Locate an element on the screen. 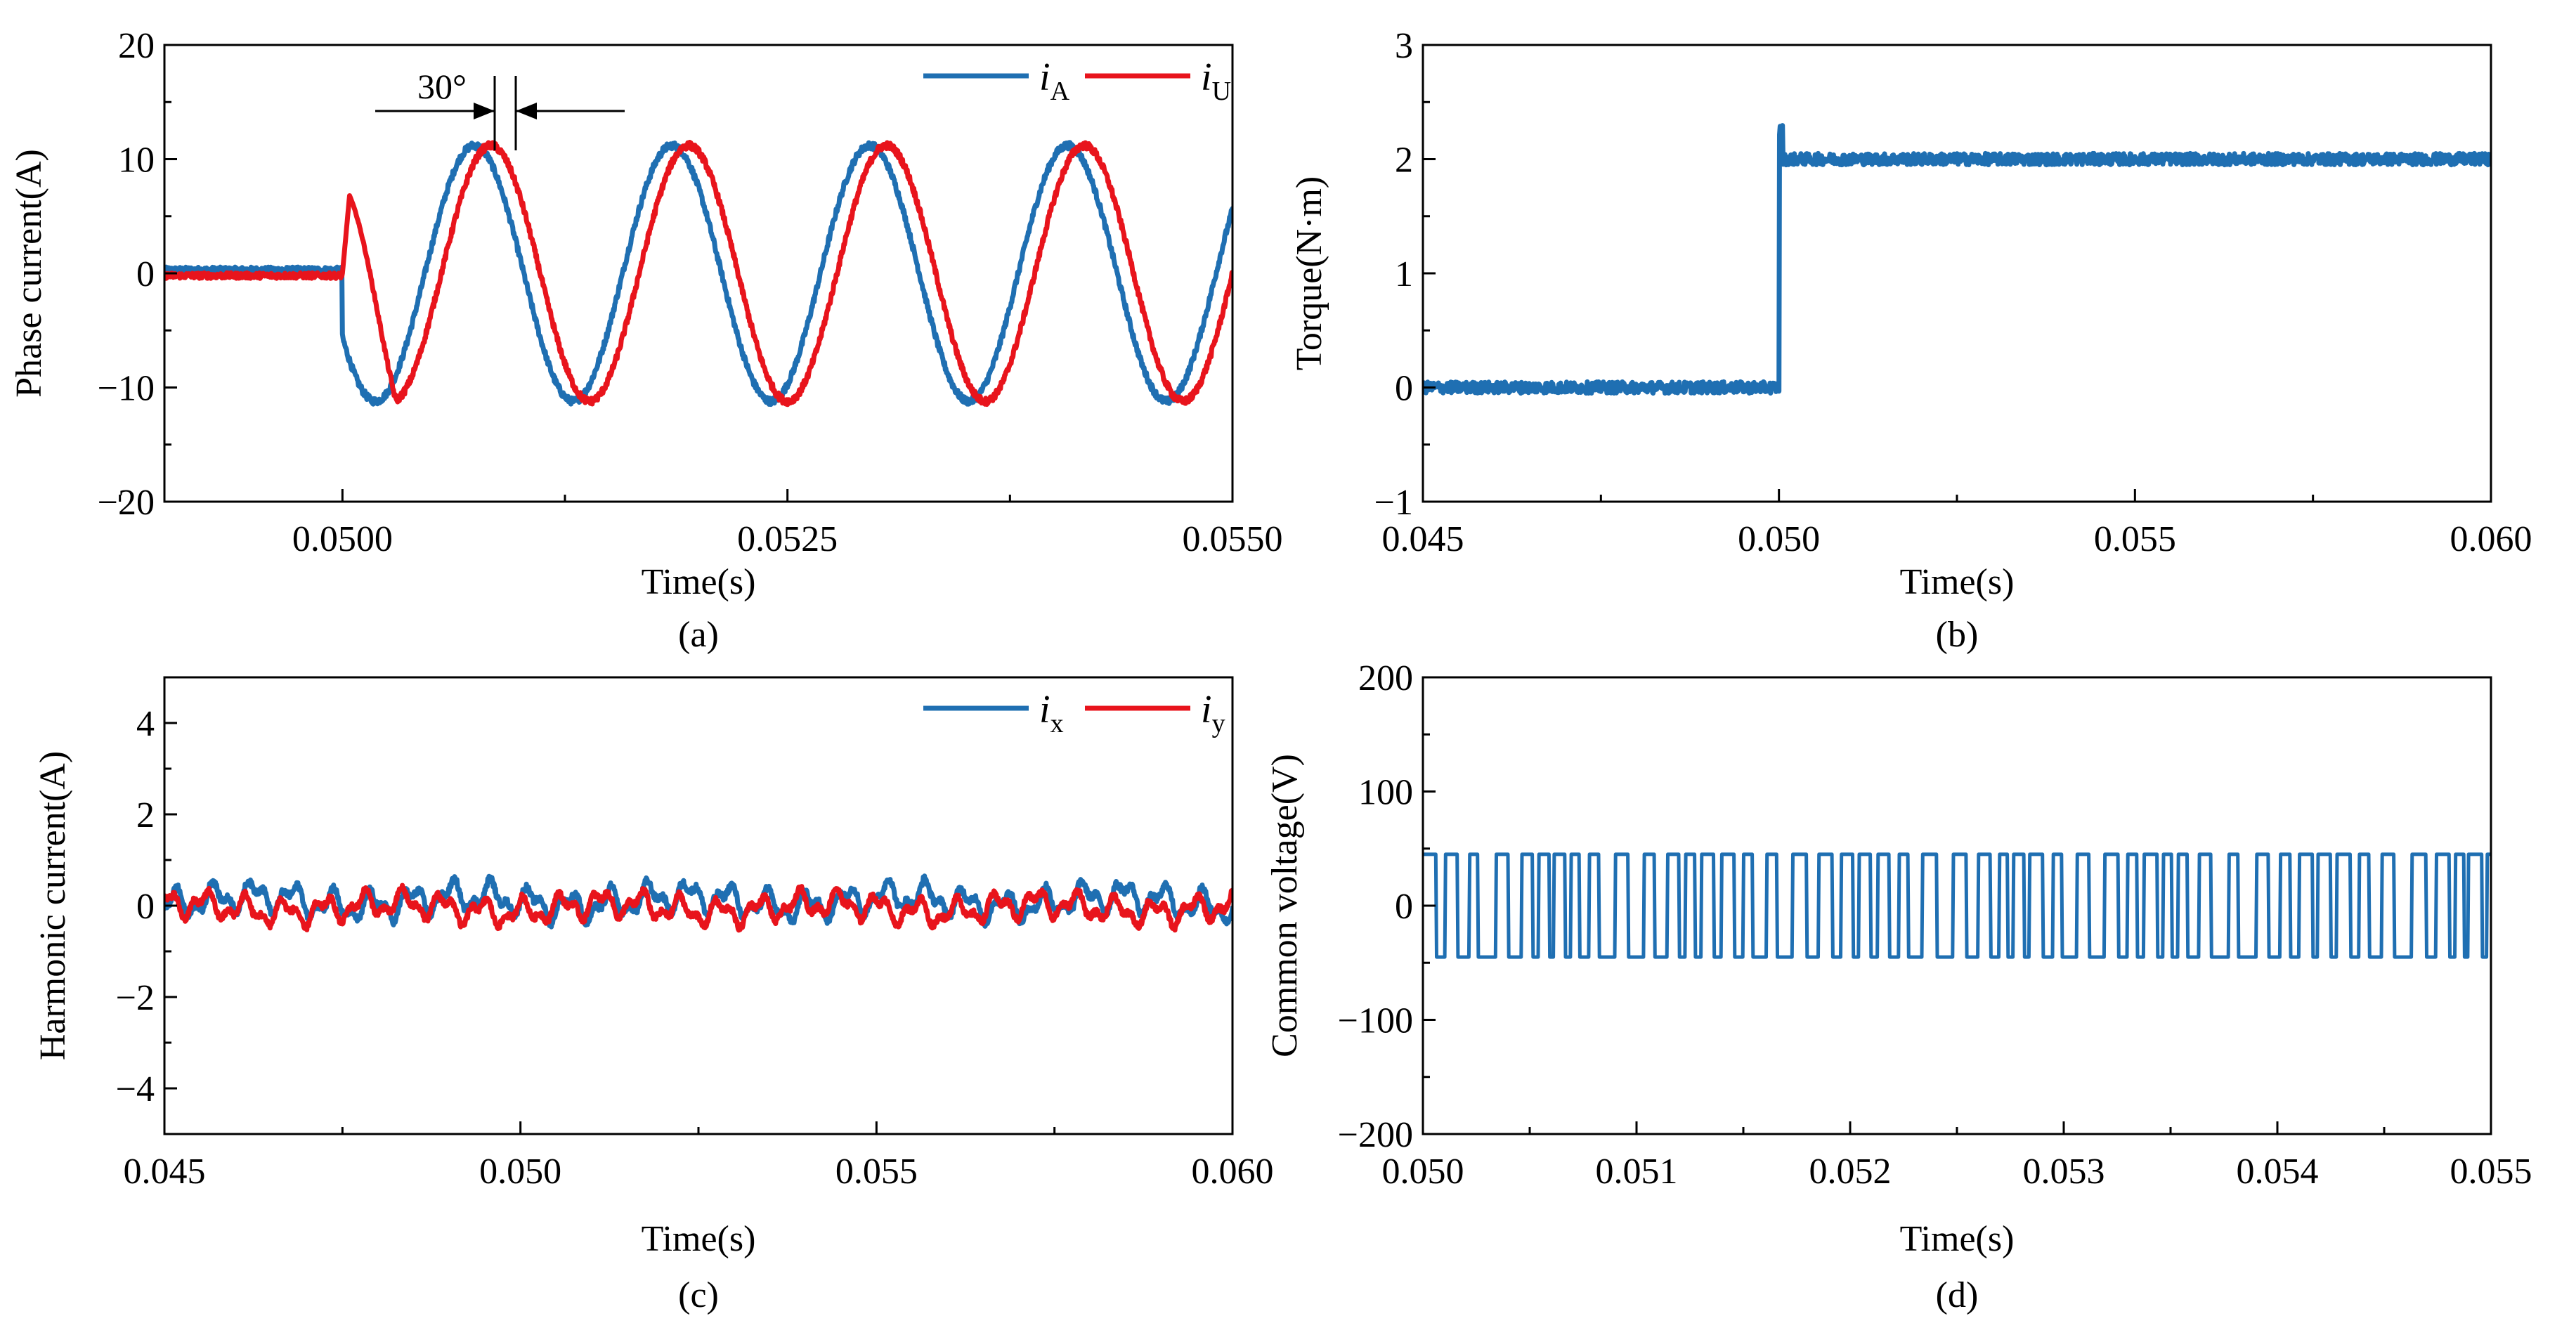  ytick-label-d: −100 is located at coordinates (1375, 1021).